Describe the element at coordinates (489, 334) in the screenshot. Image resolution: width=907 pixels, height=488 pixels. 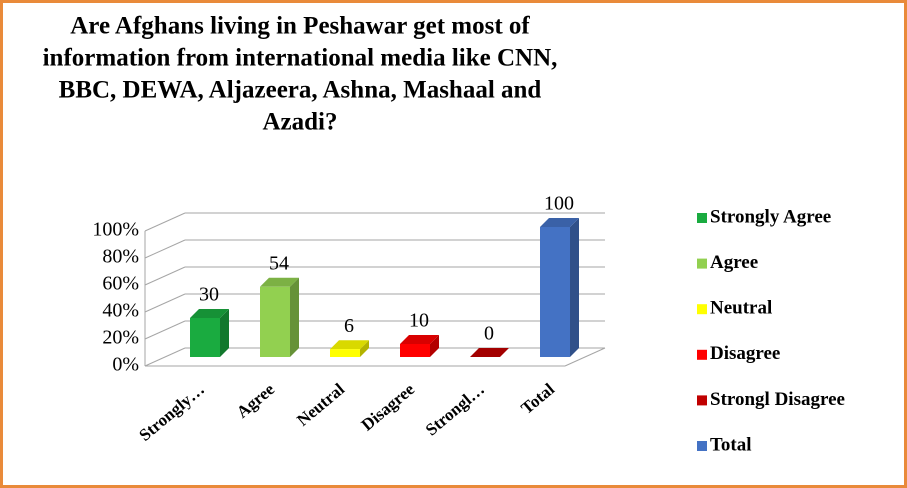
I see `value-label: 0` at that location.